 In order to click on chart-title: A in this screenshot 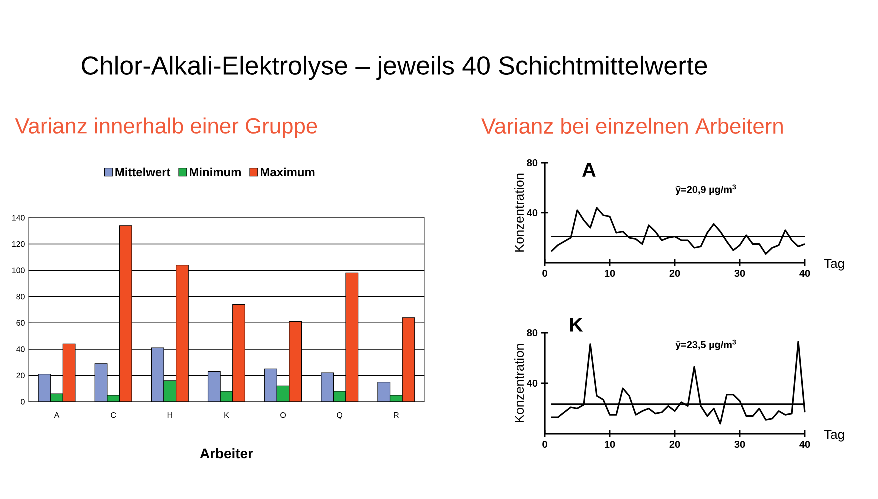, I will do `click(589, 170)`.